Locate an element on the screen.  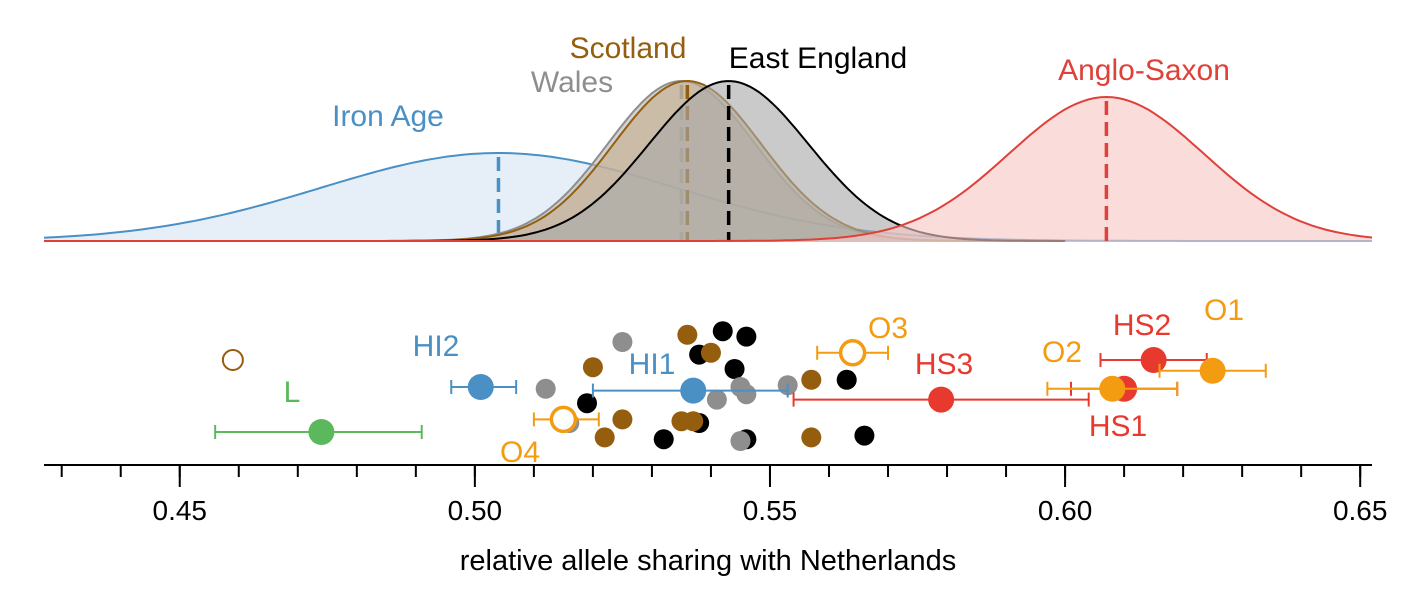
point-label: O3 is located at coordinates (888, 328).